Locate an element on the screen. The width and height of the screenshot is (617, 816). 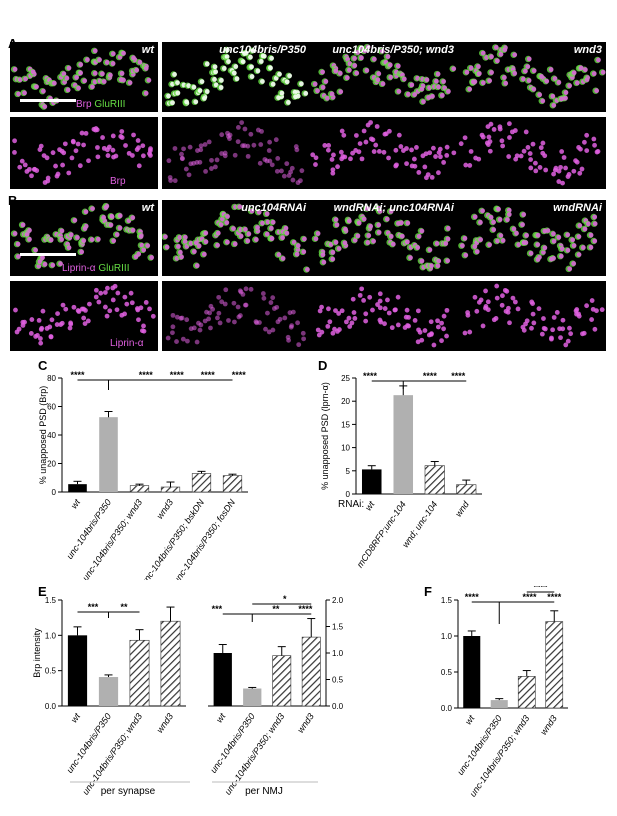
y-axis-label: % unapposed PSD (lprn-α) is located at coordinates (325, 436).